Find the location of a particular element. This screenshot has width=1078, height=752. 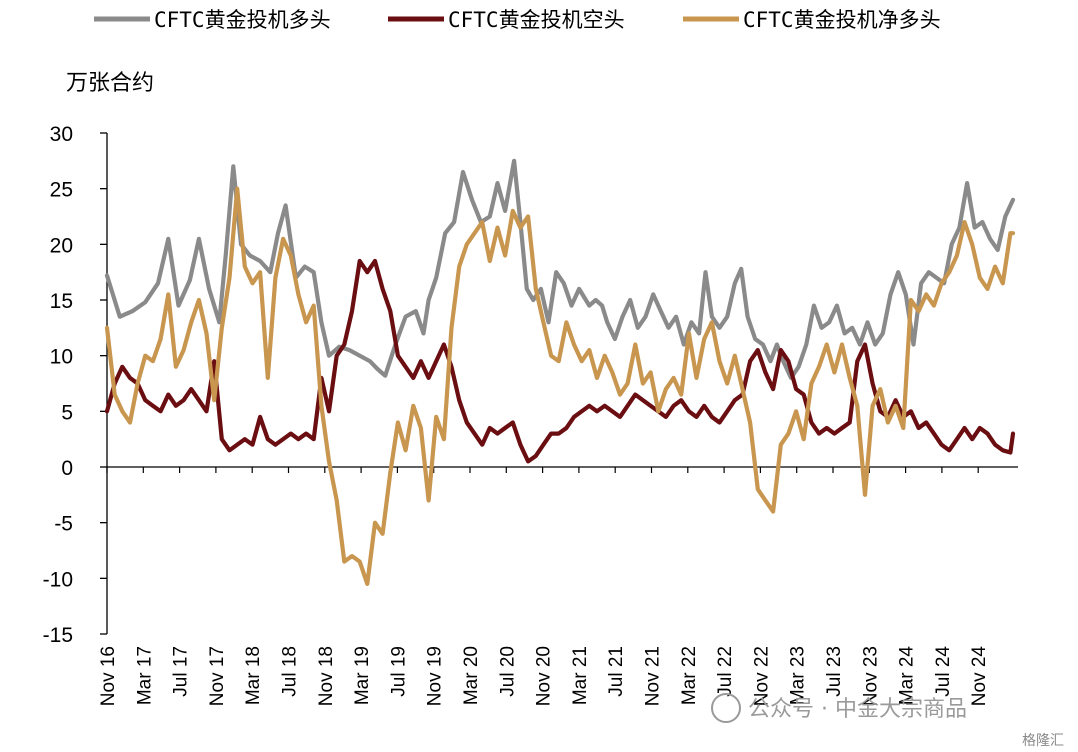

legend-label: CFTC黄金投机多头 is located at coordinates (242, 20).